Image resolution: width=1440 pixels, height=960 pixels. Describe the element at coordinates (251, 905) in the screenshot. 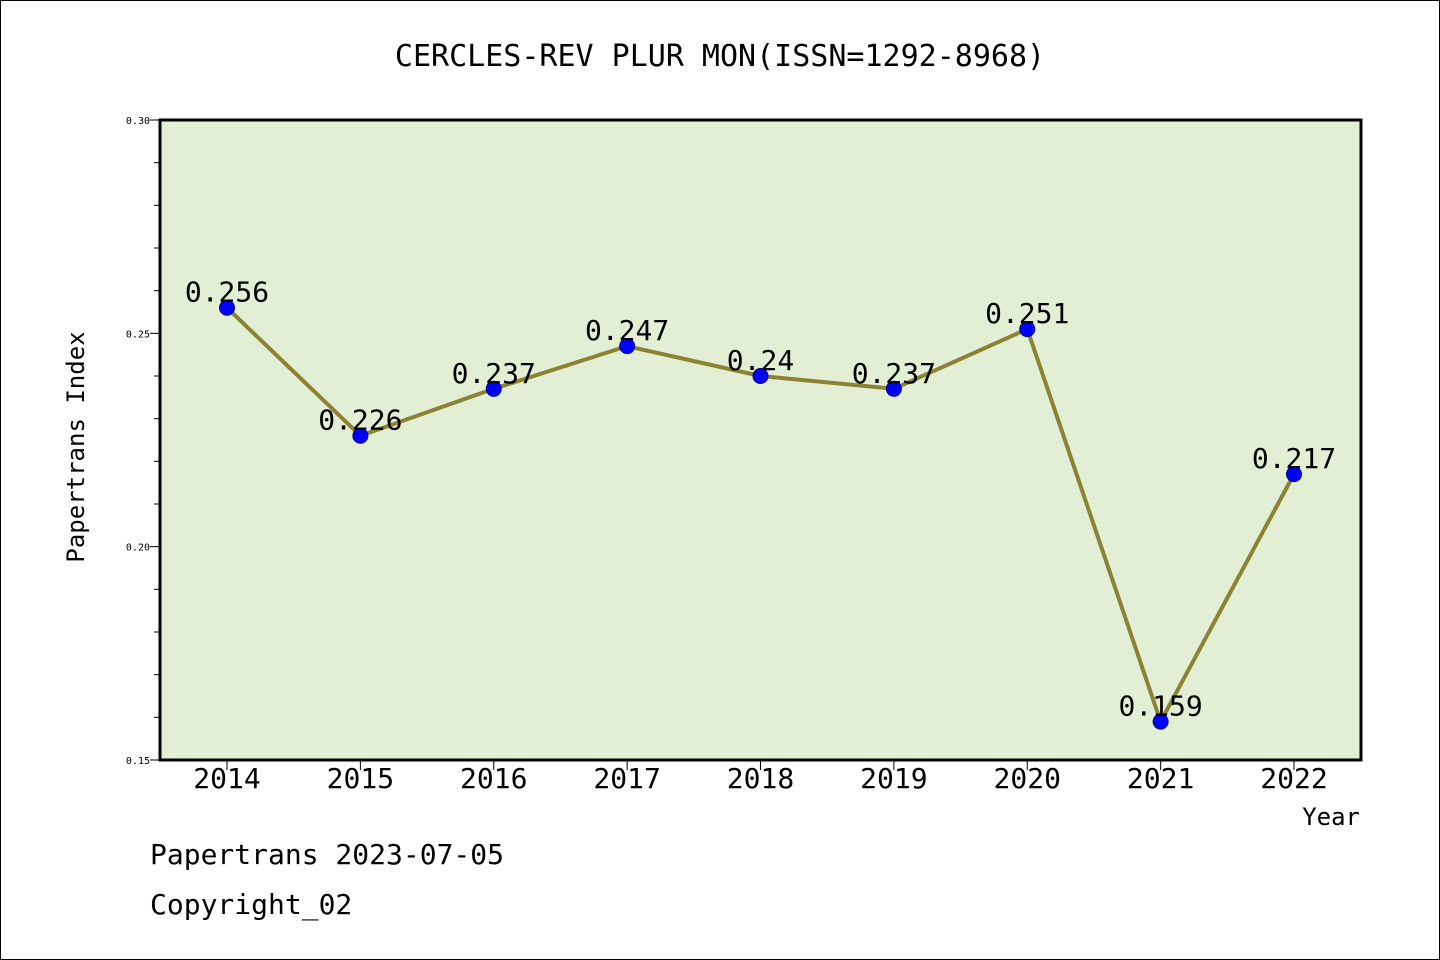

I see `footer-copyright: Copyright_02` at that location.